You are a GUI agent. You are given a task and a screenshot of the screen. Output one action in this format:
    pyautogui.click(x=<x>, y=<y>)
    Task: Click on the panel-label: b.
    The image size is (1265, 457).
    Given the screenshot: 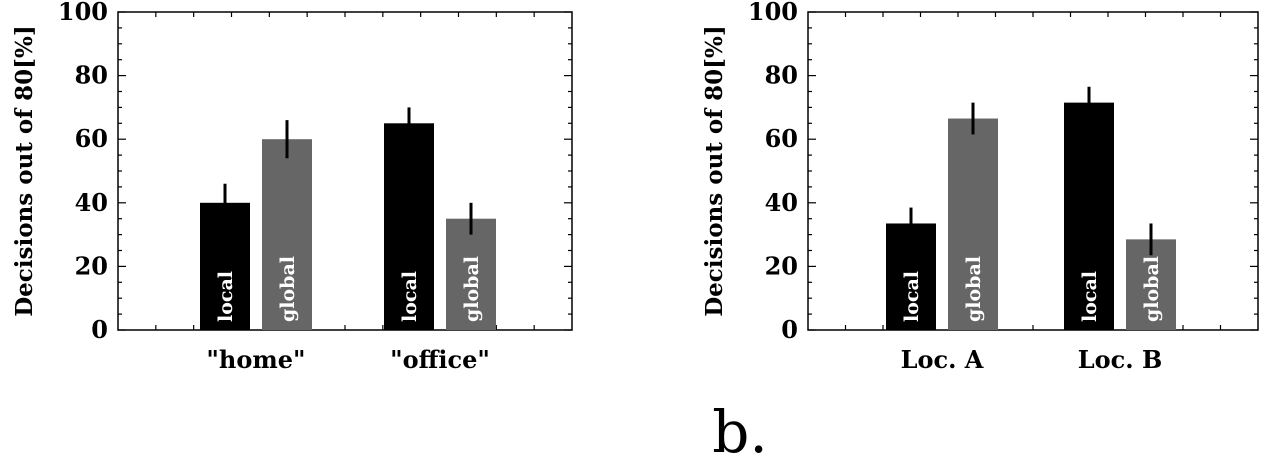 What is the action you would take?
    pyautogui.click(x=740, y=427)
    